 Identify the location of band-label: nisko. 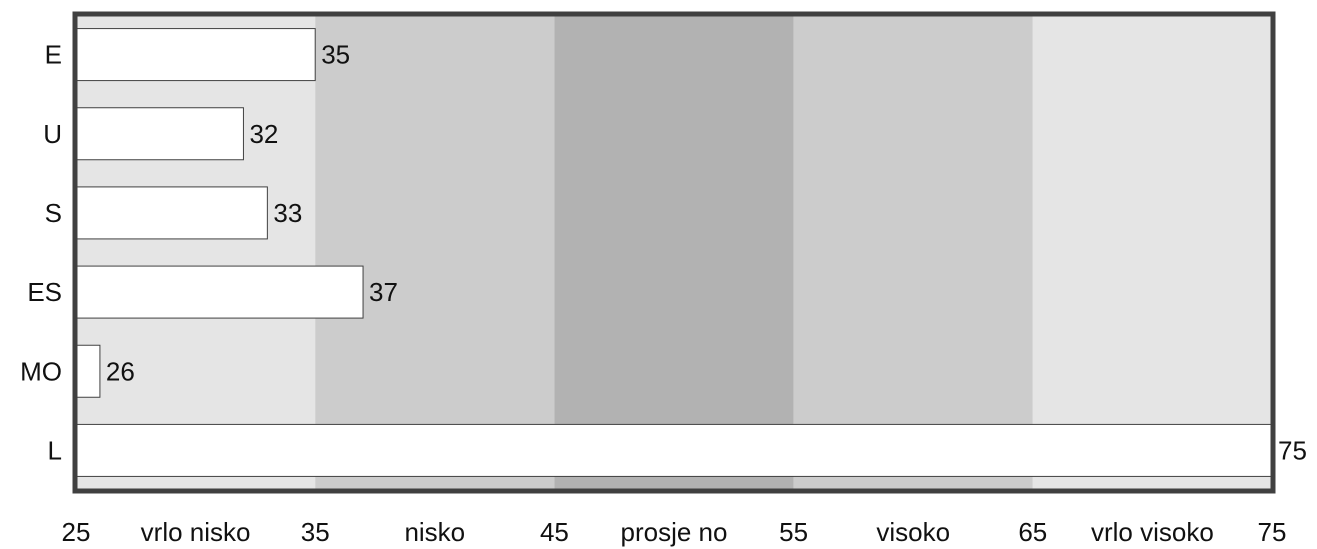
(434, 532).